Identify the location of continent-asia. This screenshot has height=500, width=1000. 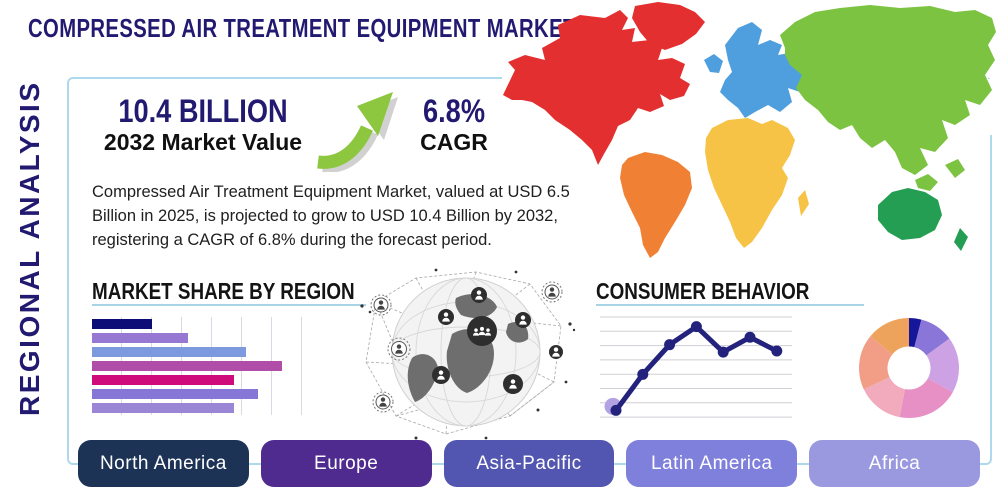
(888, 98).